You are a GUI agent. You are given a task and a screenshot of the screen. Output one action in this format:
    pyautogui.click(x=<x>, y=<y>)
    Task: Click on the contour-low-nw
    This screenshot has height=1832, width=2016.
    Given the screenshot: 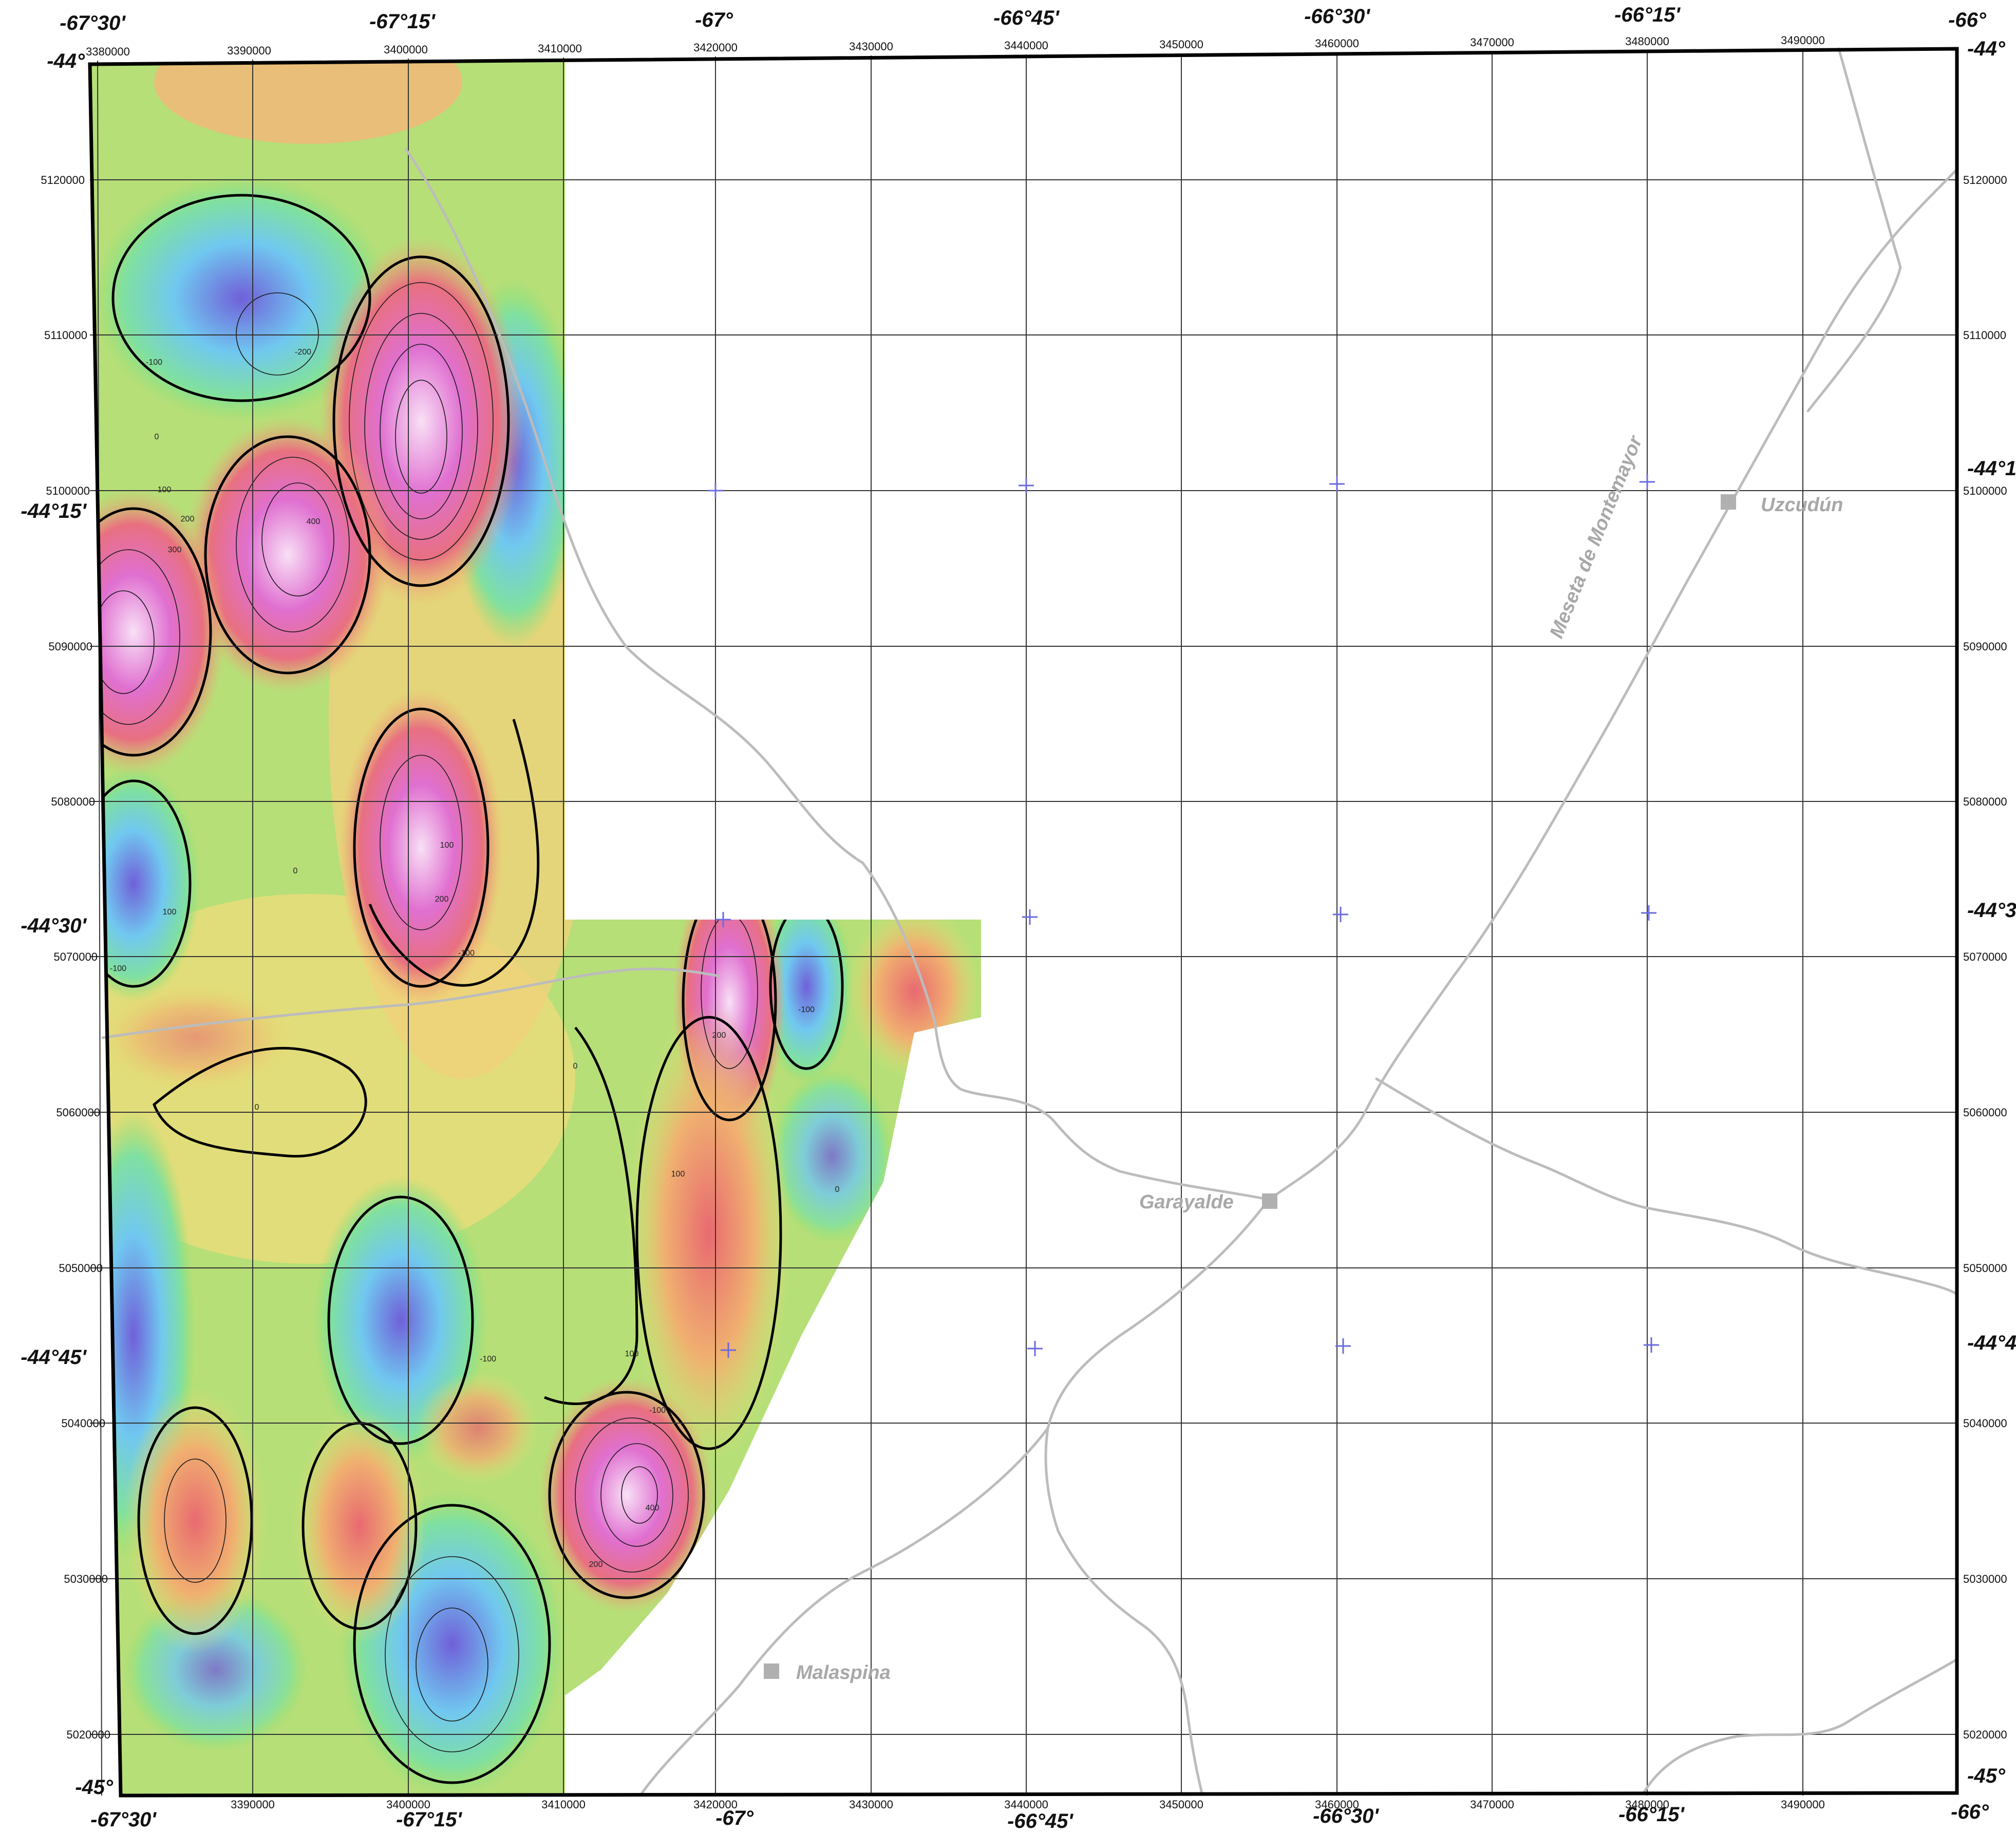 What is the action you would take?
    pyautogui.click(x=241, y=298)
    